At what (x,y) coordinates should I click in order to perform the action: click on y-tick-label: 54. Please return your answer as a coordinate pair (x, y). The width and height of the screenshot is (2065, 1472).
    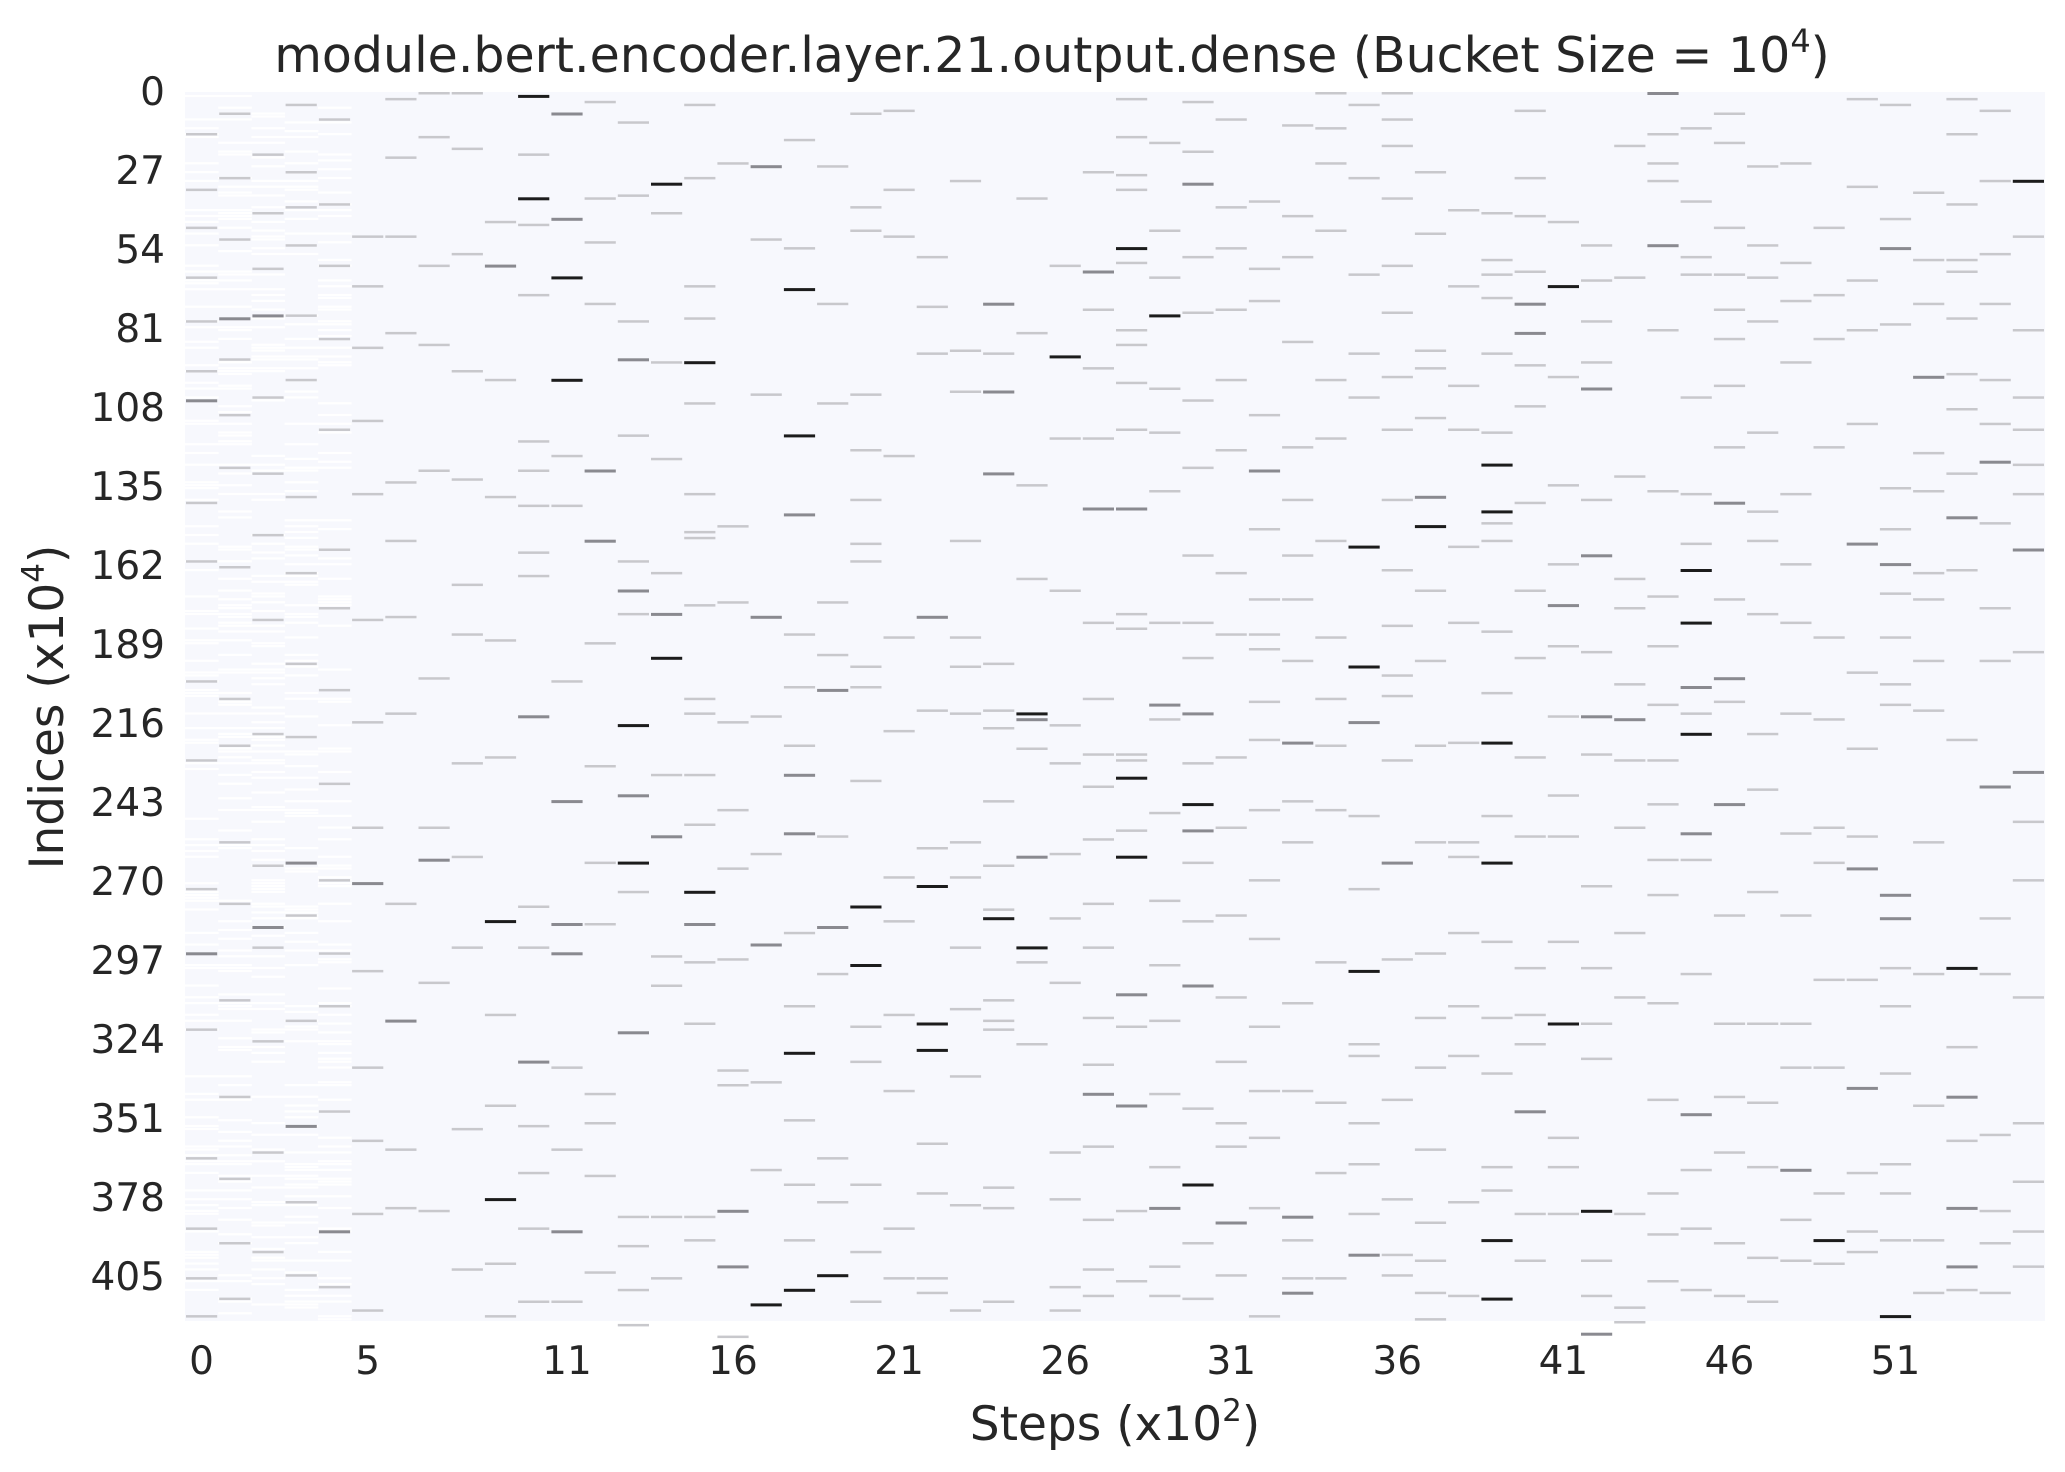
    Looking at the image, I should click on (140, 250).